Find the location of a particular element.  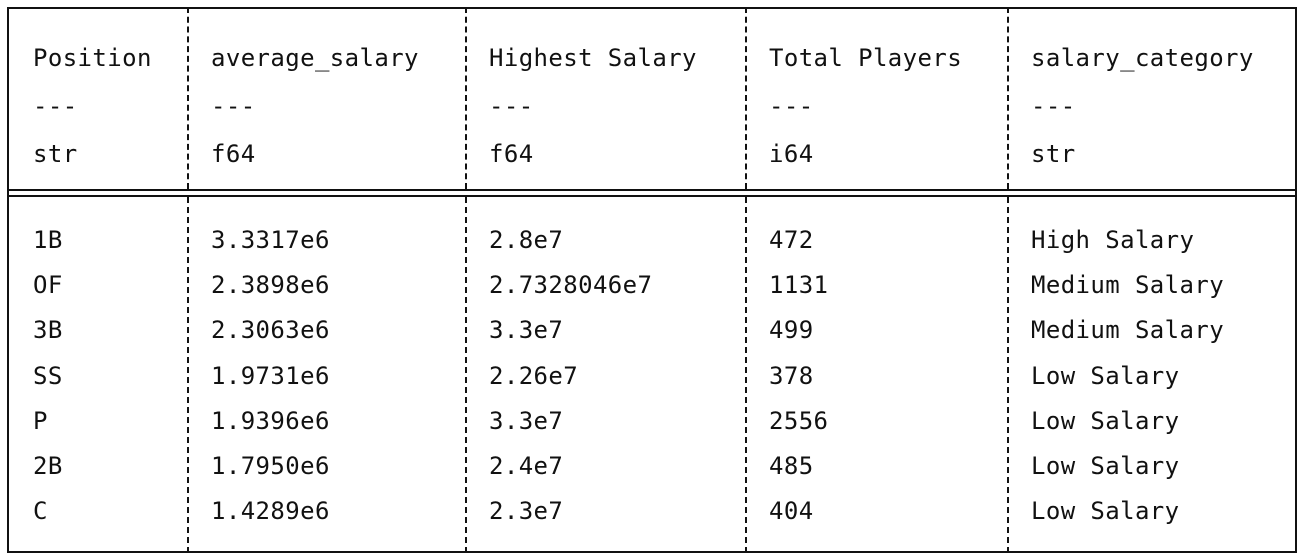

table-cell: 2.3063e6 is located at coordinates (270, 330).